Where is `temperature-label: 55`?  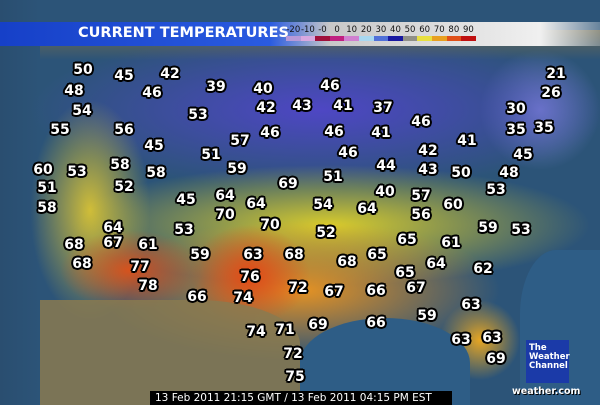
temperature-label: 55 is located at coordinates (60, 130).